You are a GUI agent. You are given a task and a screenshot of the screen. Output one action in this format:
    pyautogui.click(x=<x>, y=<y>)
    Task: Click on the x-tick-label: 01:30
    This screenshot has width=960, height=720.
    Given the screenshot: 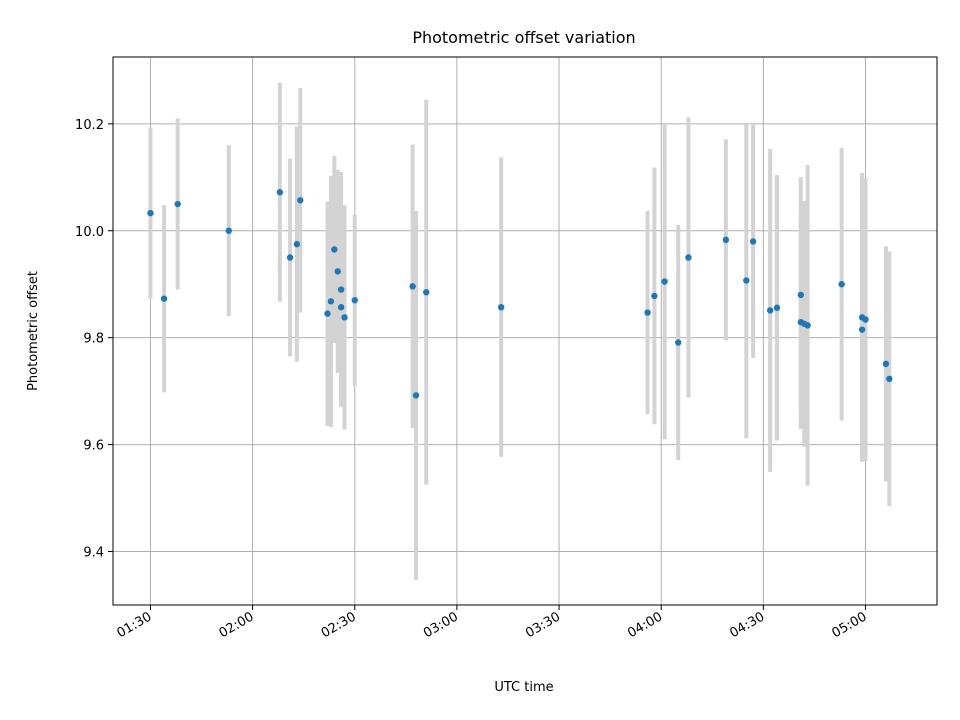 What is the action you would take?
    pyautogui.click(x=135, y=625)
    